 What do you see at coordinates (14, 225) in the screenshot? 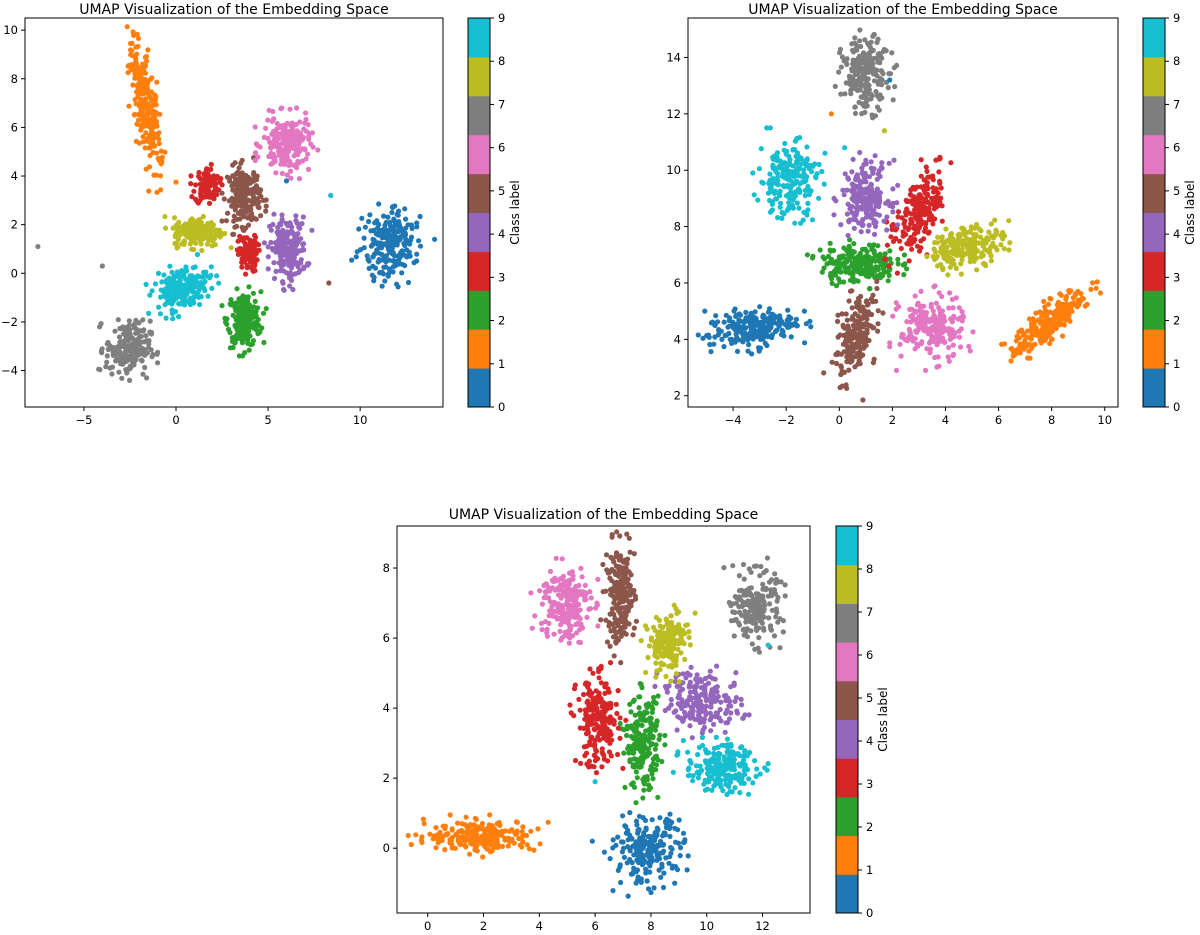
I see `y-tick-label: 2` at bounding box center [14, 225].